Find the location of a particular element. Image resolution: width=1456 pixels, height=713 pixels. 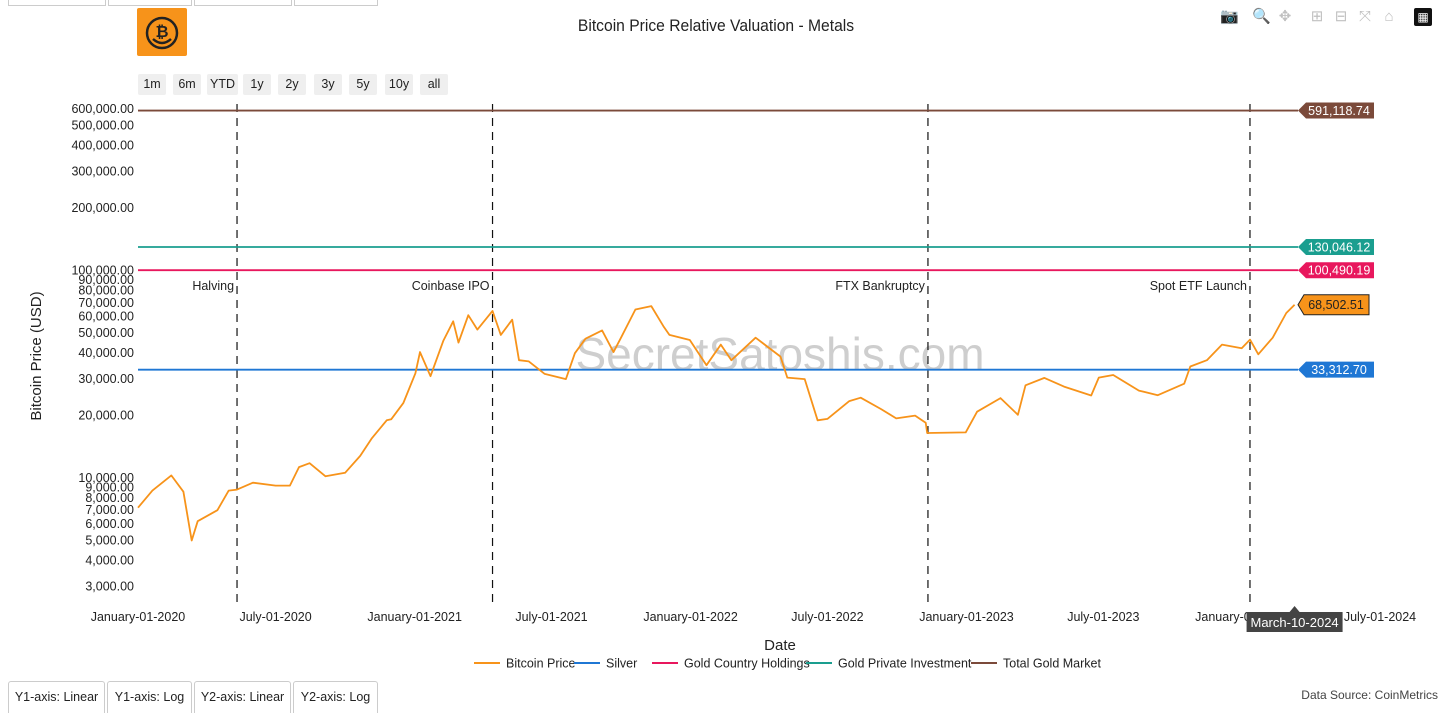

zoom-out-icon: ⊟ is located at coordinates (1341, 16).